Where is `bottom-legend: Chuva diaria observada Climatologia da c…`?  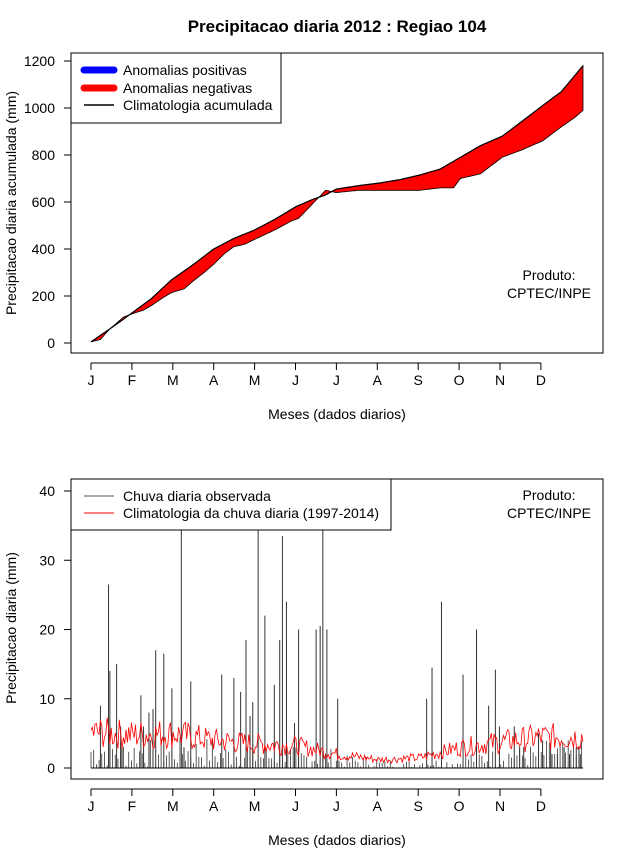 bottom-legend: Chuva diaria observada Climatologia da c… is located at coordinates (231, 504).